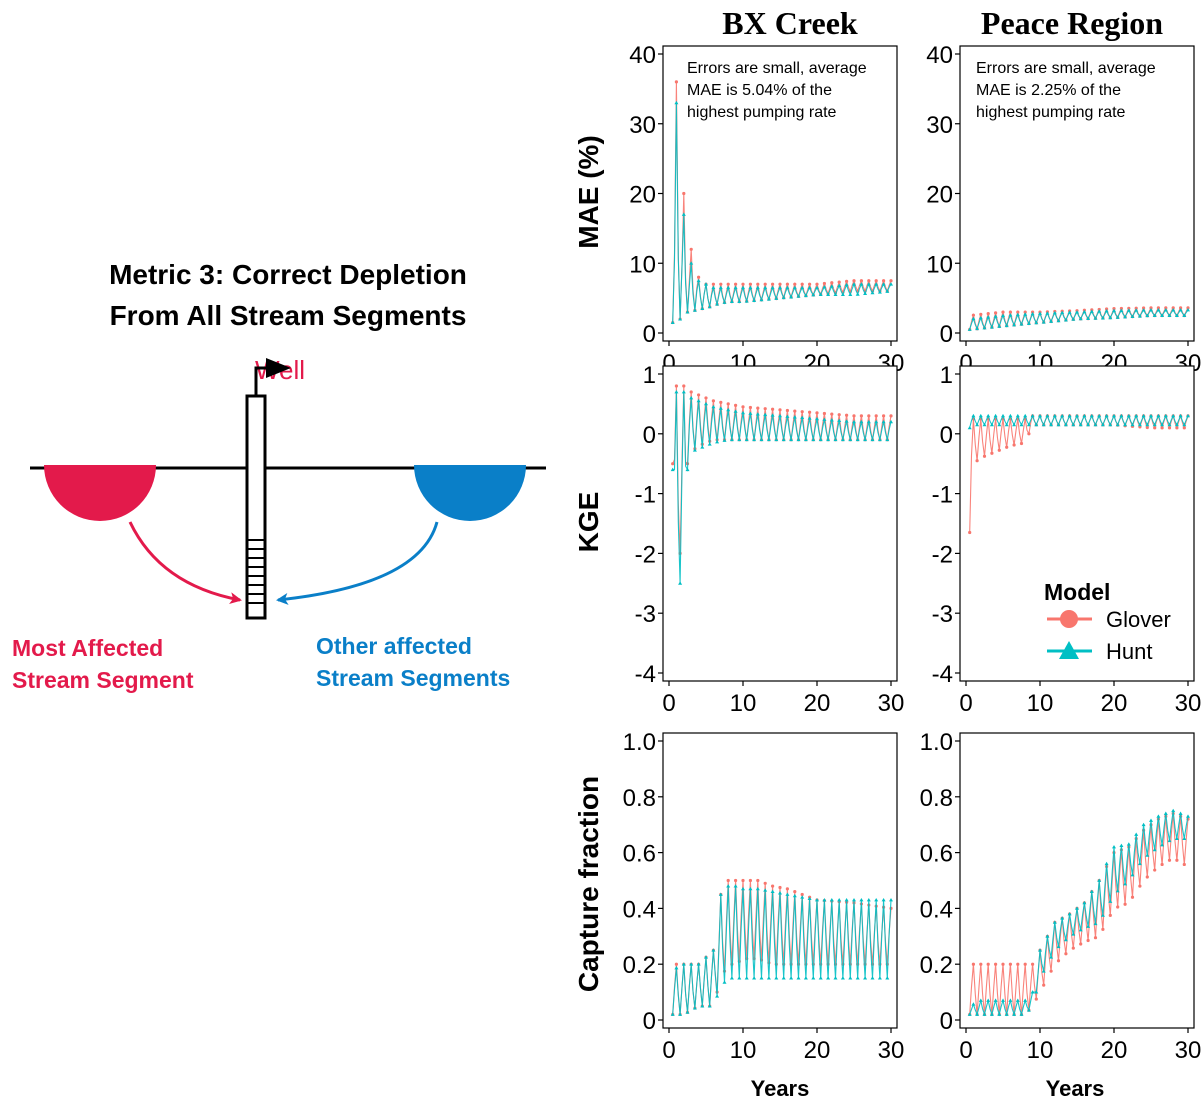 Image resolution: width=1202 pixels, height=1101 pixels. What do you see at coordinates (588, 192) in the screenshot?
I see `row-label-mae: MAE (%)` at bounding box center [588, 192].